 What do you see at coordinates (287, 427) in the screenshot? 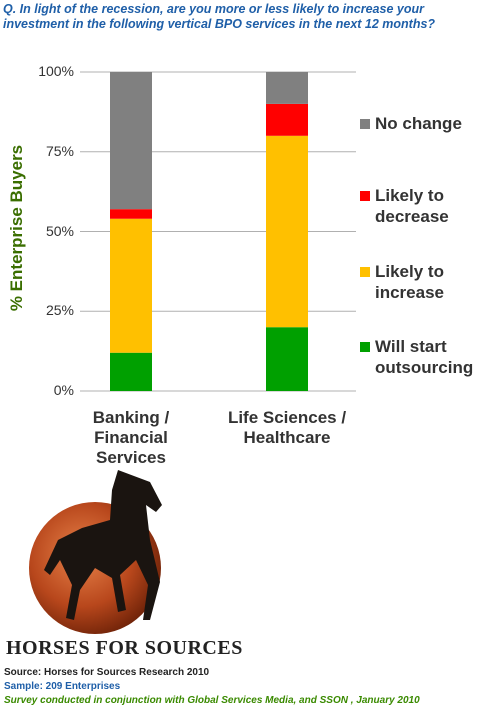
I see `x-tick-label: Life Sciences / Healthcare` at bounding box center [287, 427].